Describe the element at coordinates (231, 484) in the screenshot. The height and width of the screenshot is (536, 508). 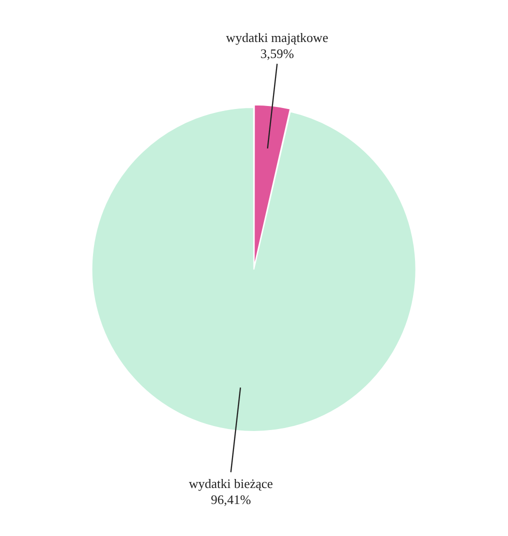
I see `slice-label: wydatki bieżące` at that location.